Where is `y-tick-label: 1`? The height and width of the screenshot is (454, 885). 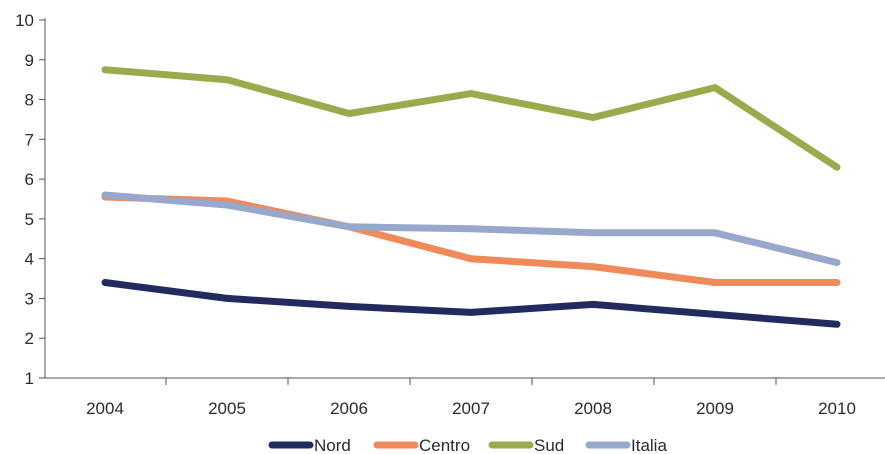
y-tick-label: 1 is located at coordinates (29, 378).